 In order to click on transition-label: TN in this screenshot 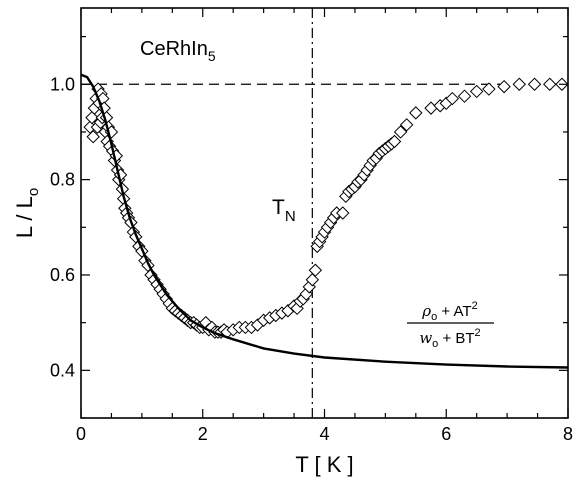, I will do `click(284, 210)`.